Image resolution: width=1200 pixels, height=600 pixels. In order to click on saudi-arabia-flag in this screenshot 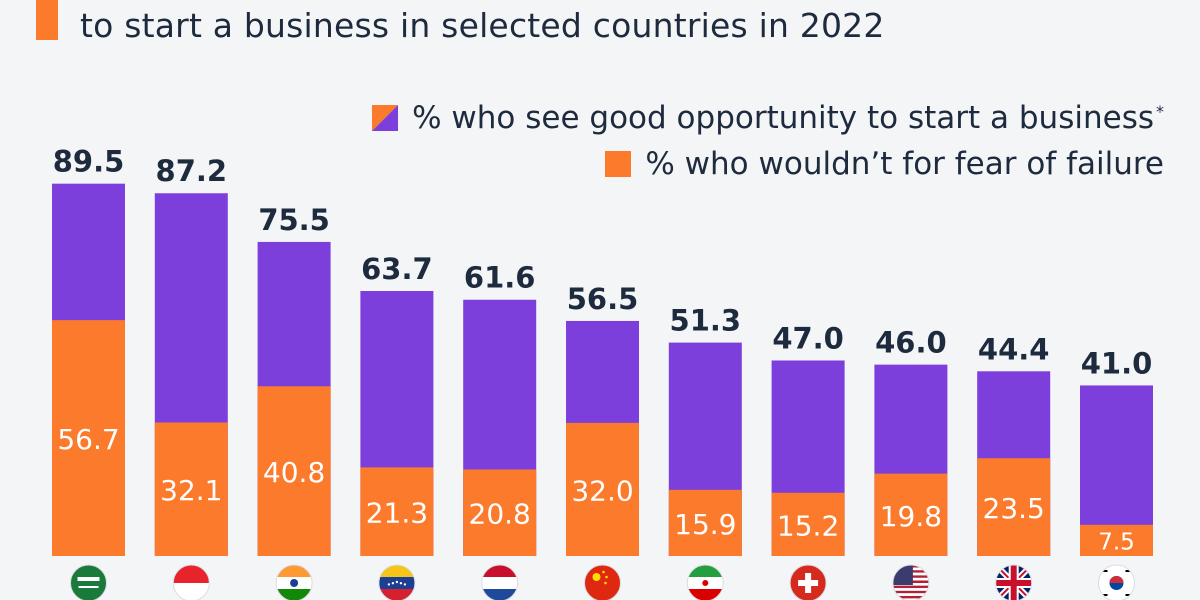, I will do `click(88, 582)`.